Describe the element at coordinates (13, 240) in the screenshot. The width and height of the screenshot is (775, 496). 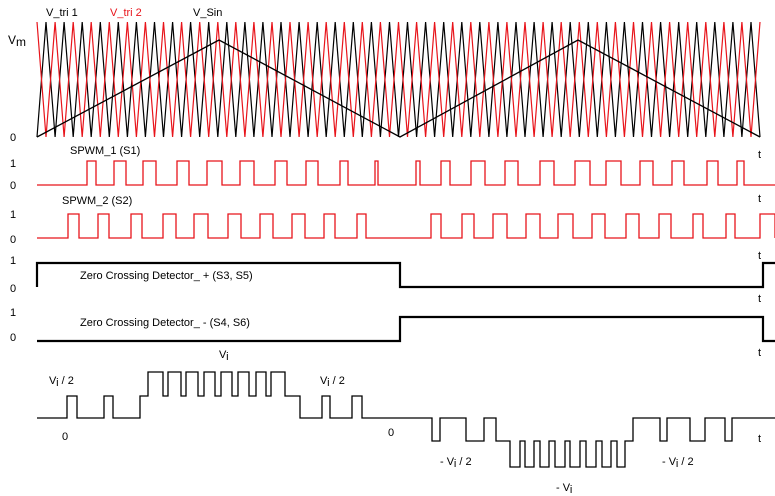
I see `spwm2-zero-label: 0` at that location.